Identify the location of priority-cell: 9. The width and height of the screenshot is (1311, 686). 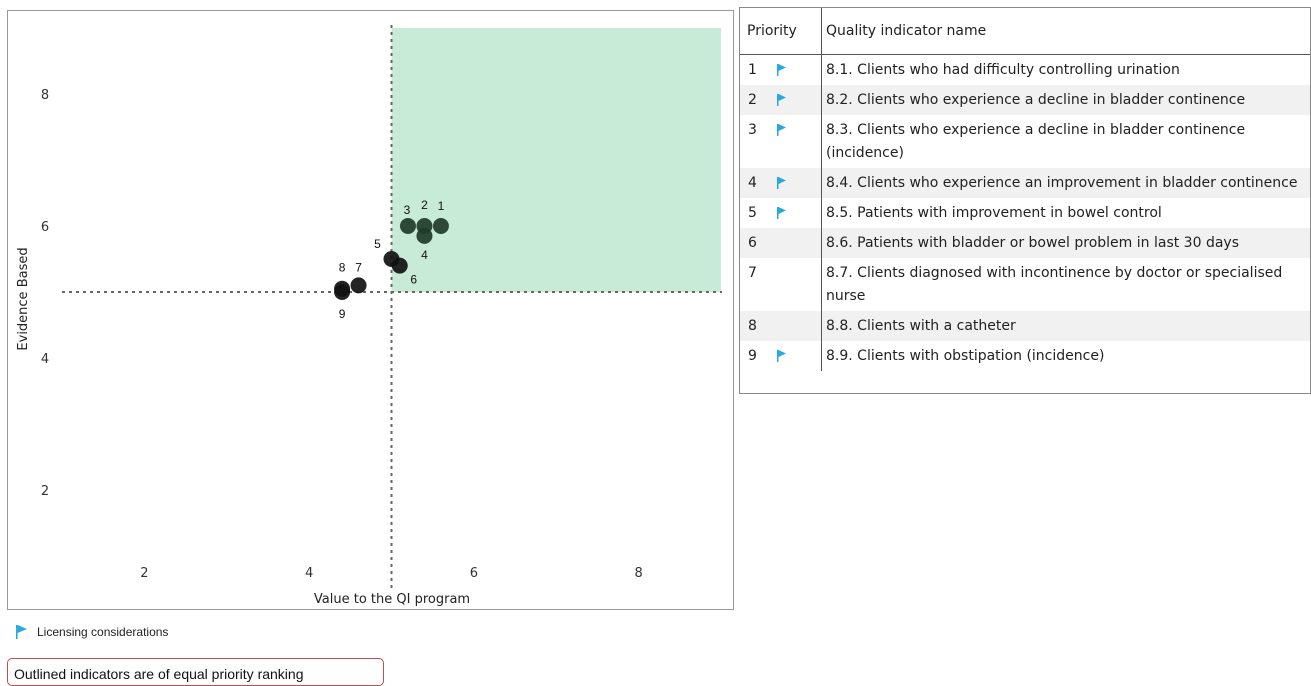
(781, 356).